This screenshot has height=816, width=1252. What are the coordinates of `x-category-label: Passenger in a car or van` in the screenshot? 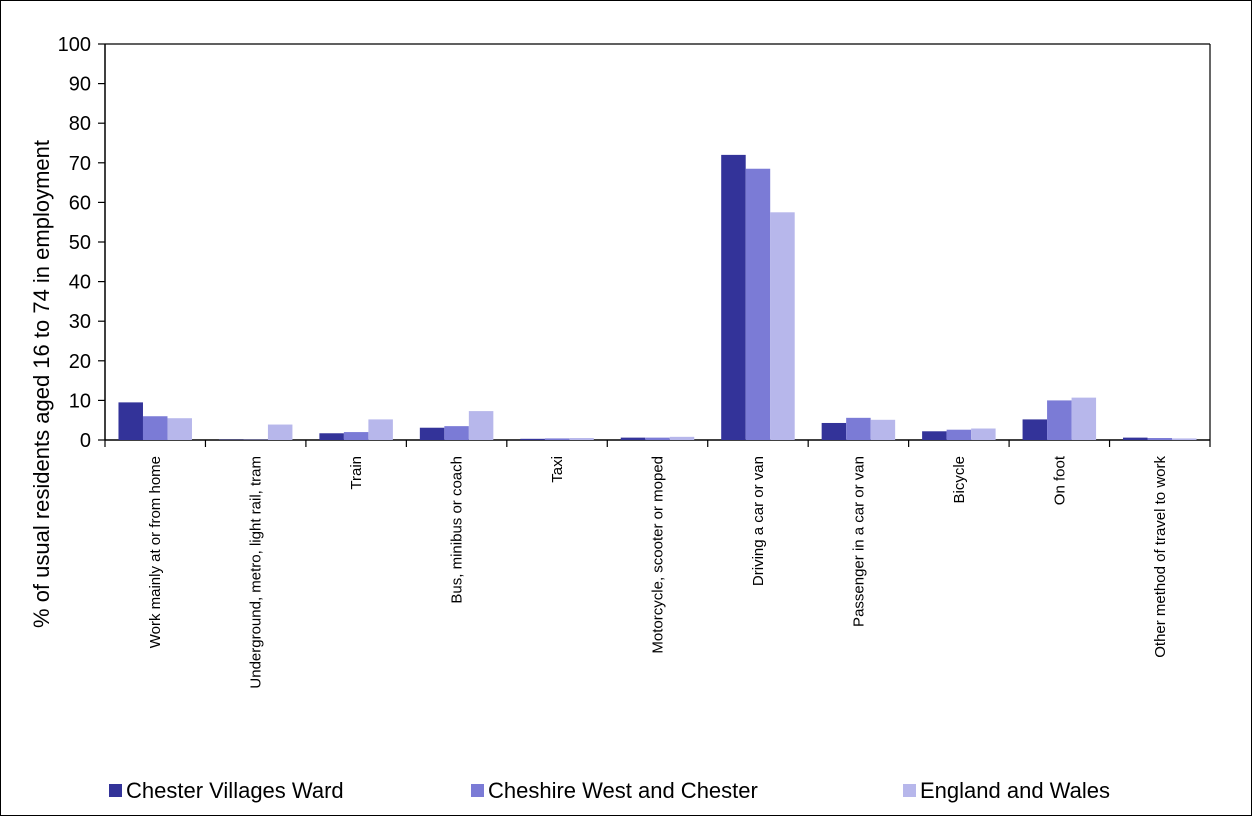 It's located at (858, 541).